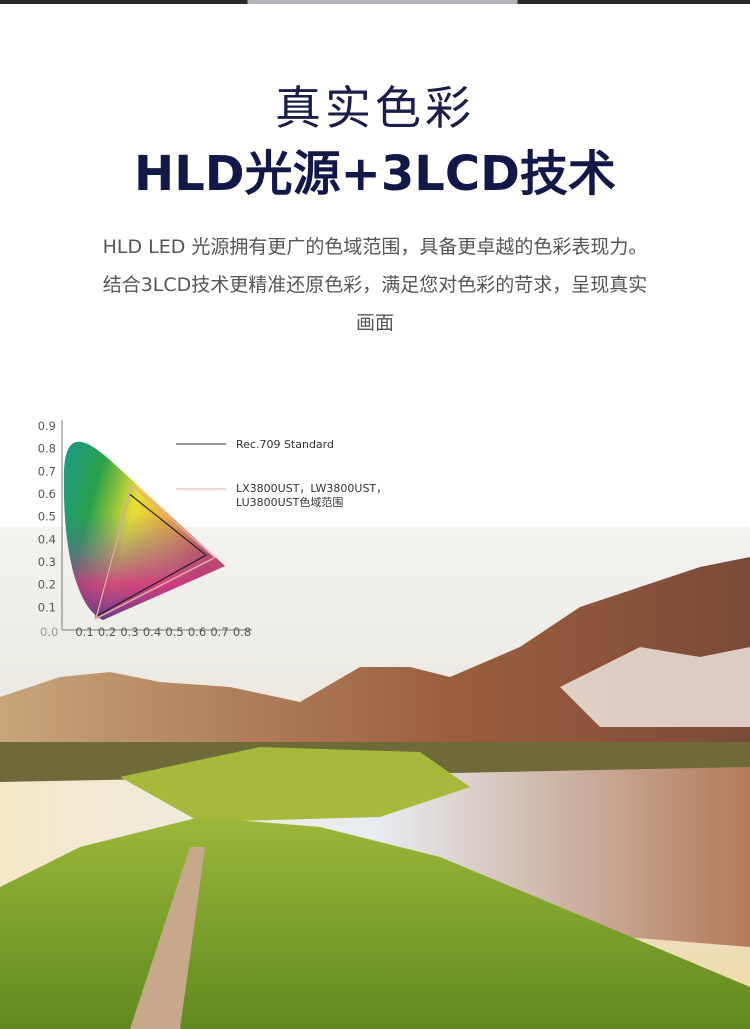 This screenshot has height=1029, width=750. What do you see at coordinates (242, 632) in the screenshot?
I see `x-tick-label: 0.8` at bounding box center [242, 632].